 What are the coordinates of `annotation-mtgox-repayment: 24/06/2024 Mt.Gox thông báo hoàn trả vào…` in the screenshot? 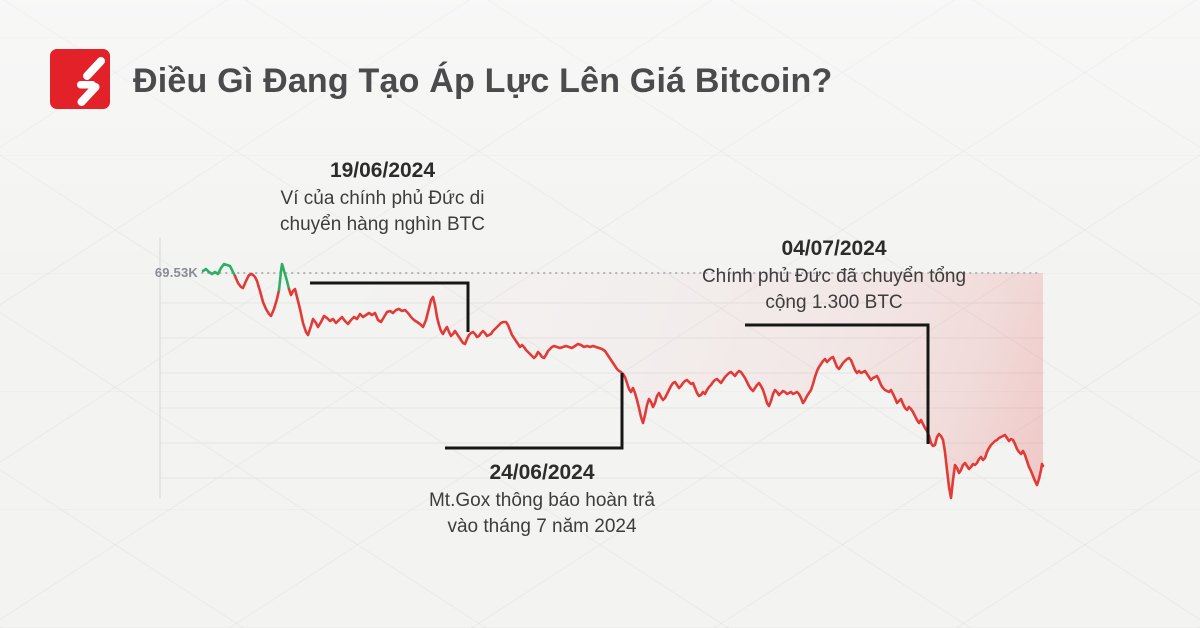 It's located at (542, 499).